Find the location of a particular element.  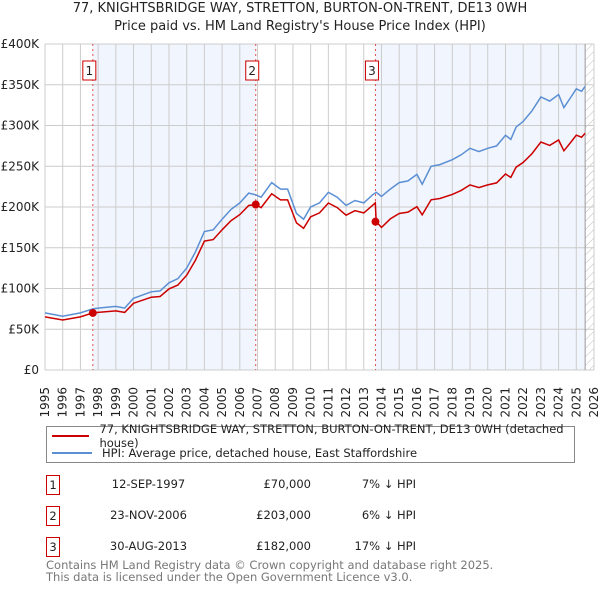

y-tick-label: £250K is located at coordinates (21, 166).